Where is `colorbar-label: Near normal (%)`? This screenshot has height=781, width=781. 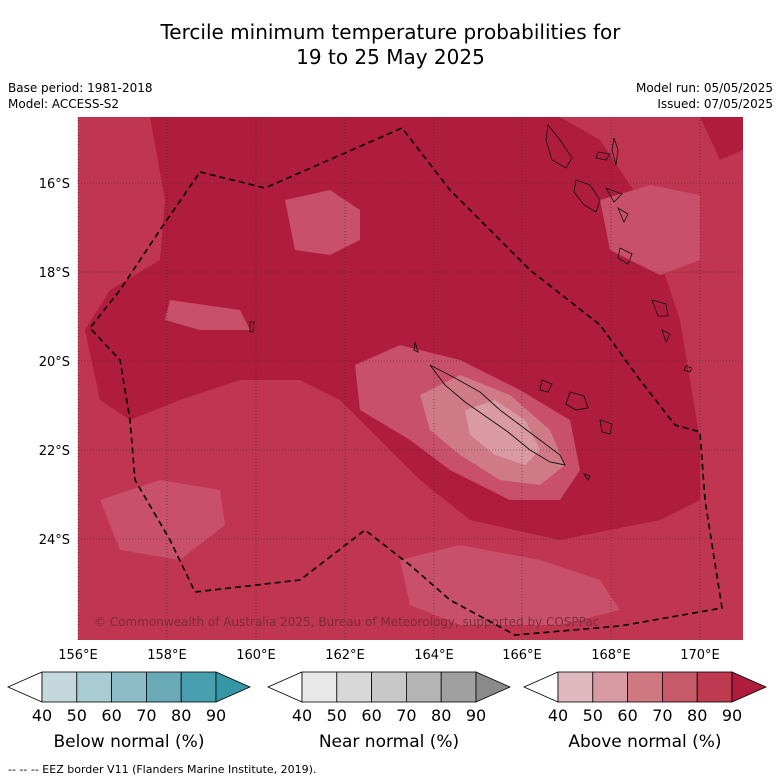 colorbar-label: Near normal (%) is located at coordinates (389, 742).